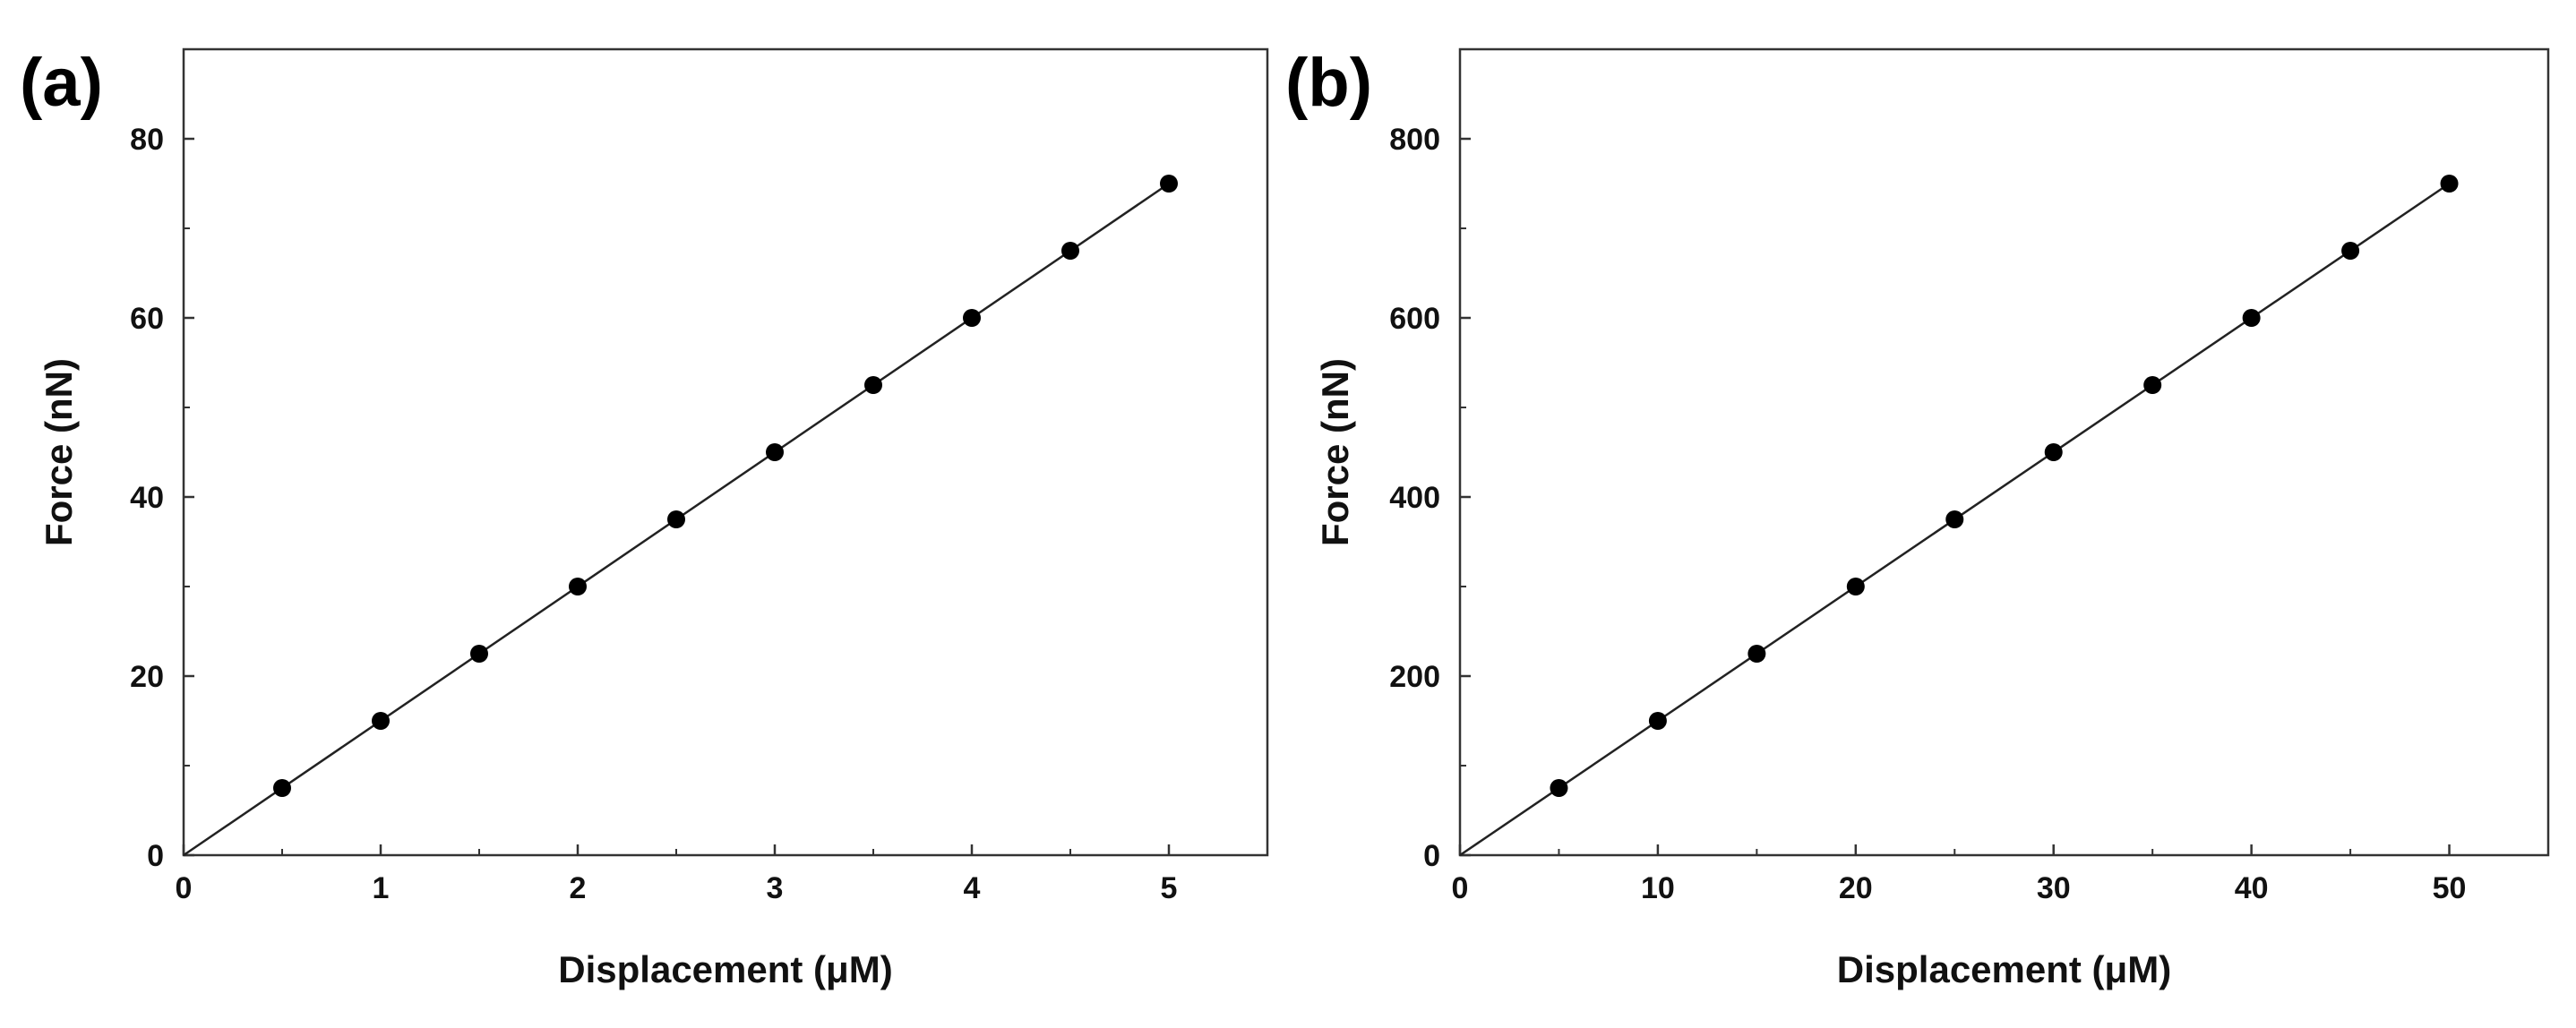  I want to click on y-tick-label: 400, so click(1414, 498).